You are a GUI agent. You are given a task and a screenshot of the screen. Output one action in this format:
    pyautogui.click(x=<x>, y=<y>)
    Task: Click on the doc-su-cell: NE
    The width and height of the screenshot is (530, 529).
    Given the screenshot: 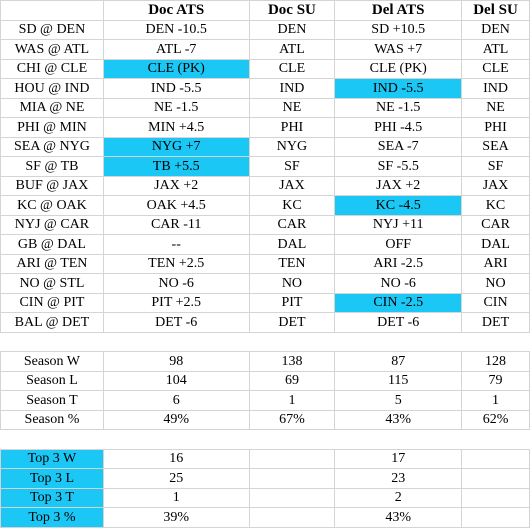 What is the action you would take?
    pyautogui.click(x=292, y=107)
    